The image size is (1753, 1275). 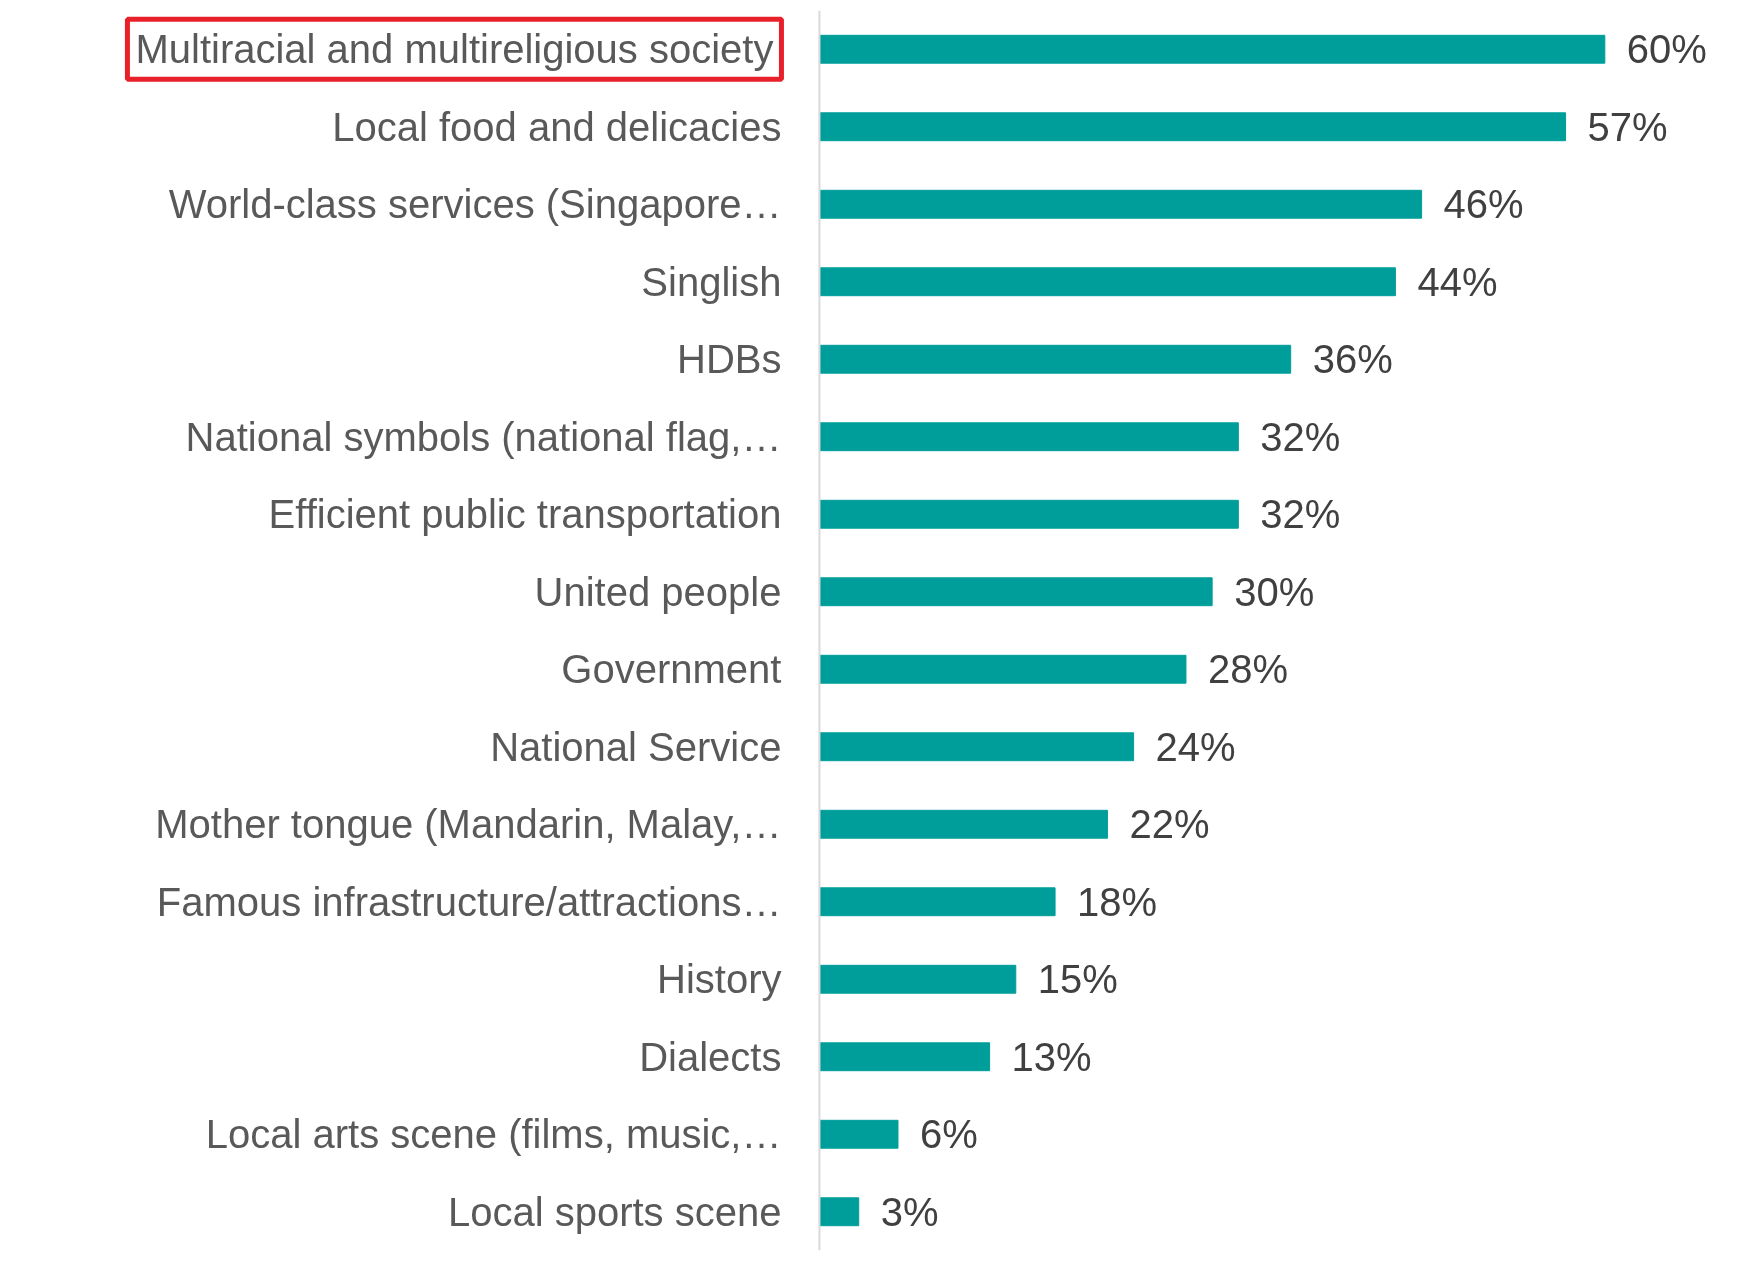 I want to click on data-label: 6%, so click(x=948, y=1134).